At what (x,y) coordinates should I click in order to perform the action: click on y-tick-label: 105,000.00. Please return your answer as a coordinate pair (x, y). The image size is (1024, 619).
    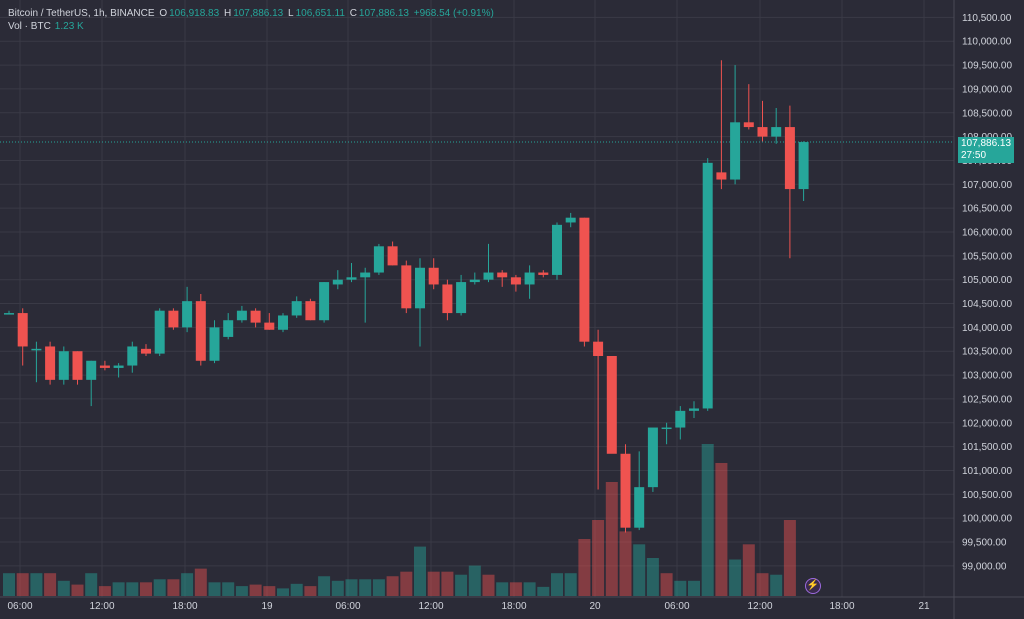
    Looking at the image, I should click on (987, 280).